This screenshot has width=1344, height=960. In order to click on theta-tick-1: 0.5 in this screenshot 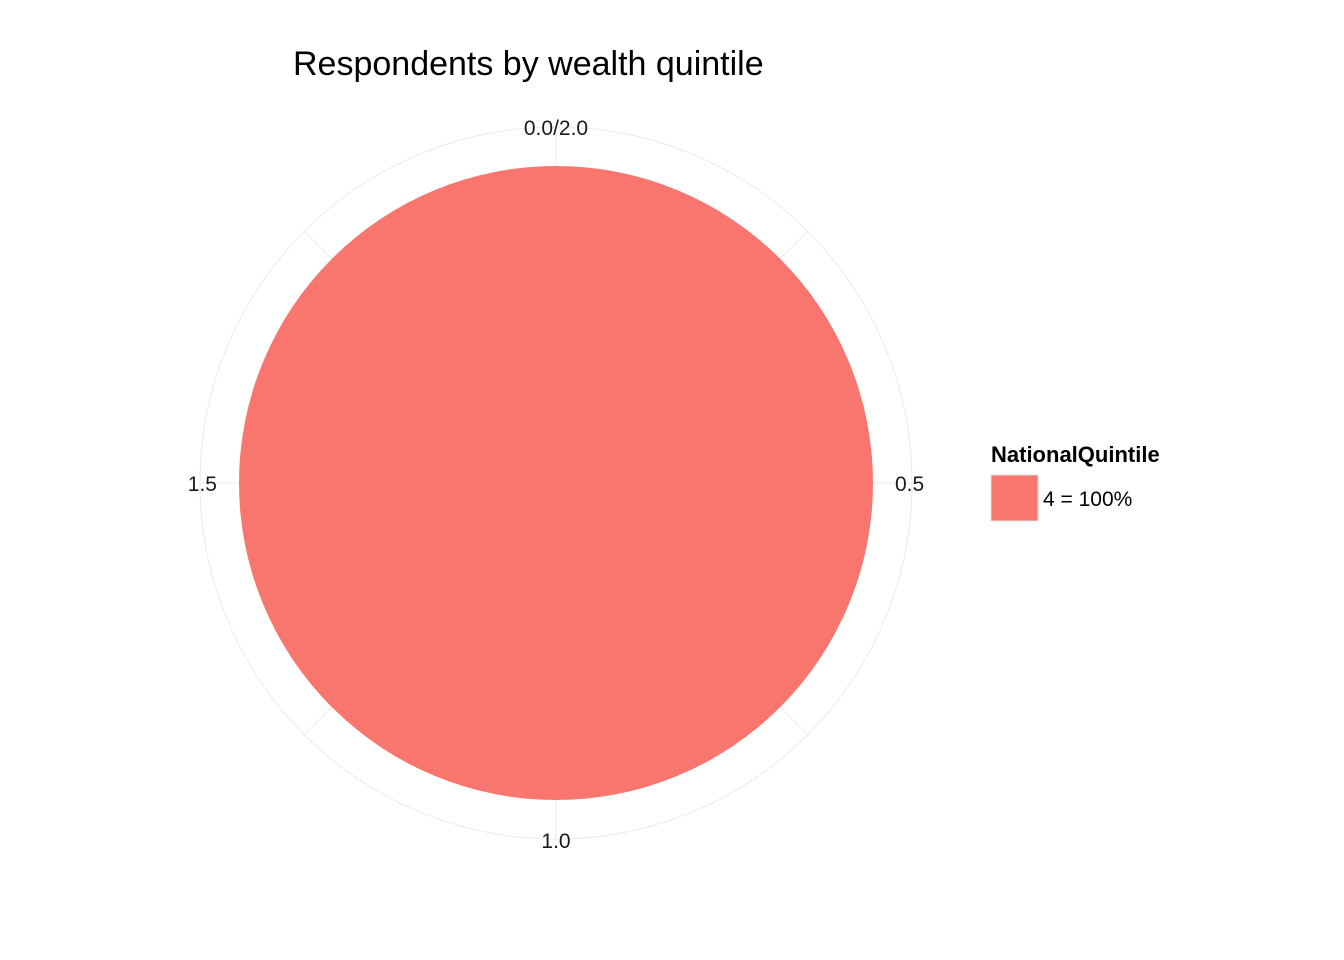, I will do `click(909, 484)`.